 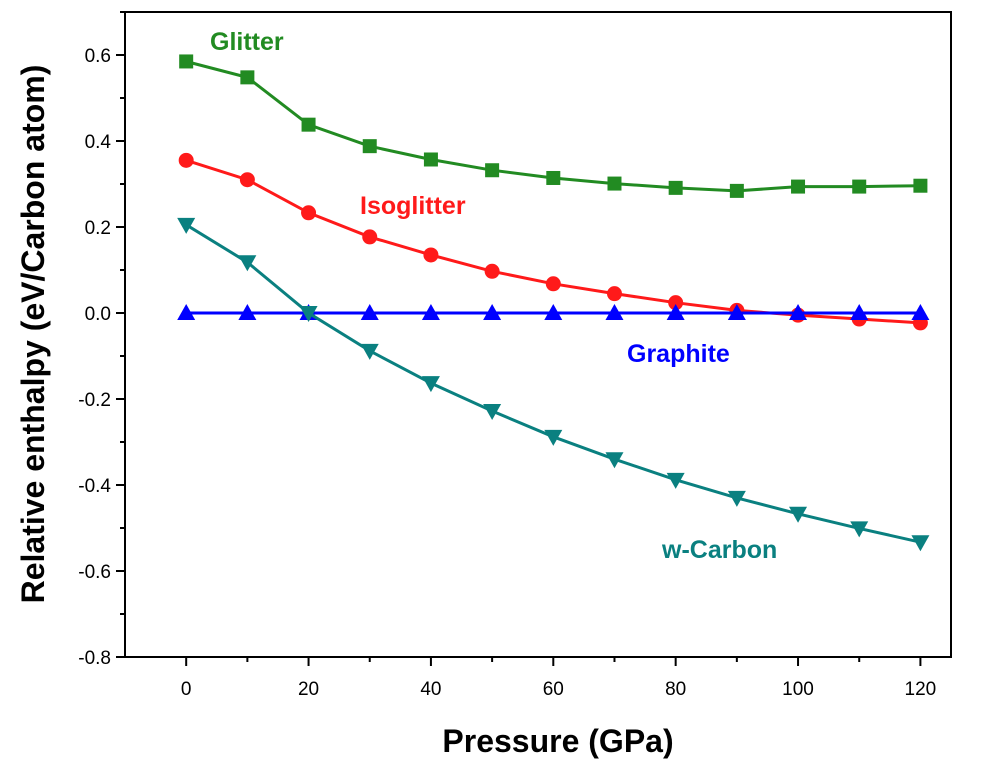 I want to click on series-label-glitter: Glitter, so click(x=247, y=42).